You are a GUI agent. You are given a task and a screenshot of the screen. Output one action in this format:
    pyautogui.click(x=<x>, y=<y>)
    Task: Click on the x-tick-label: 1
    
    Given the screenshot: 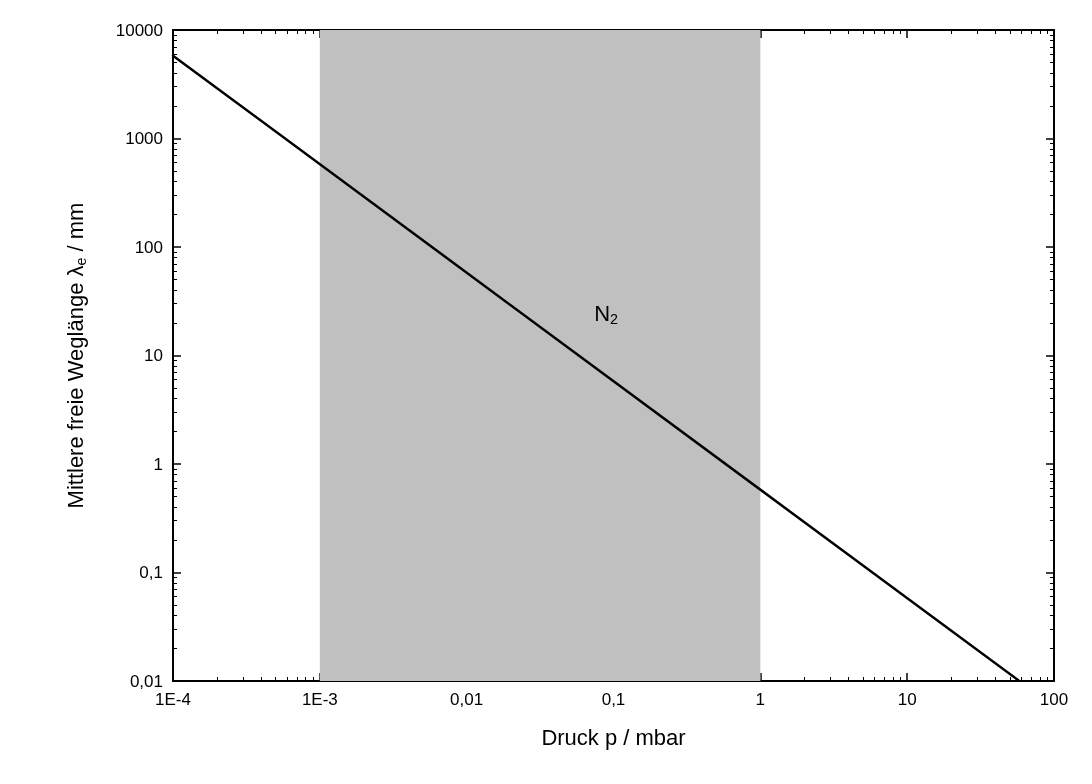 What is the action you would take?
    pyautogui.click(x=760, y=699)
    